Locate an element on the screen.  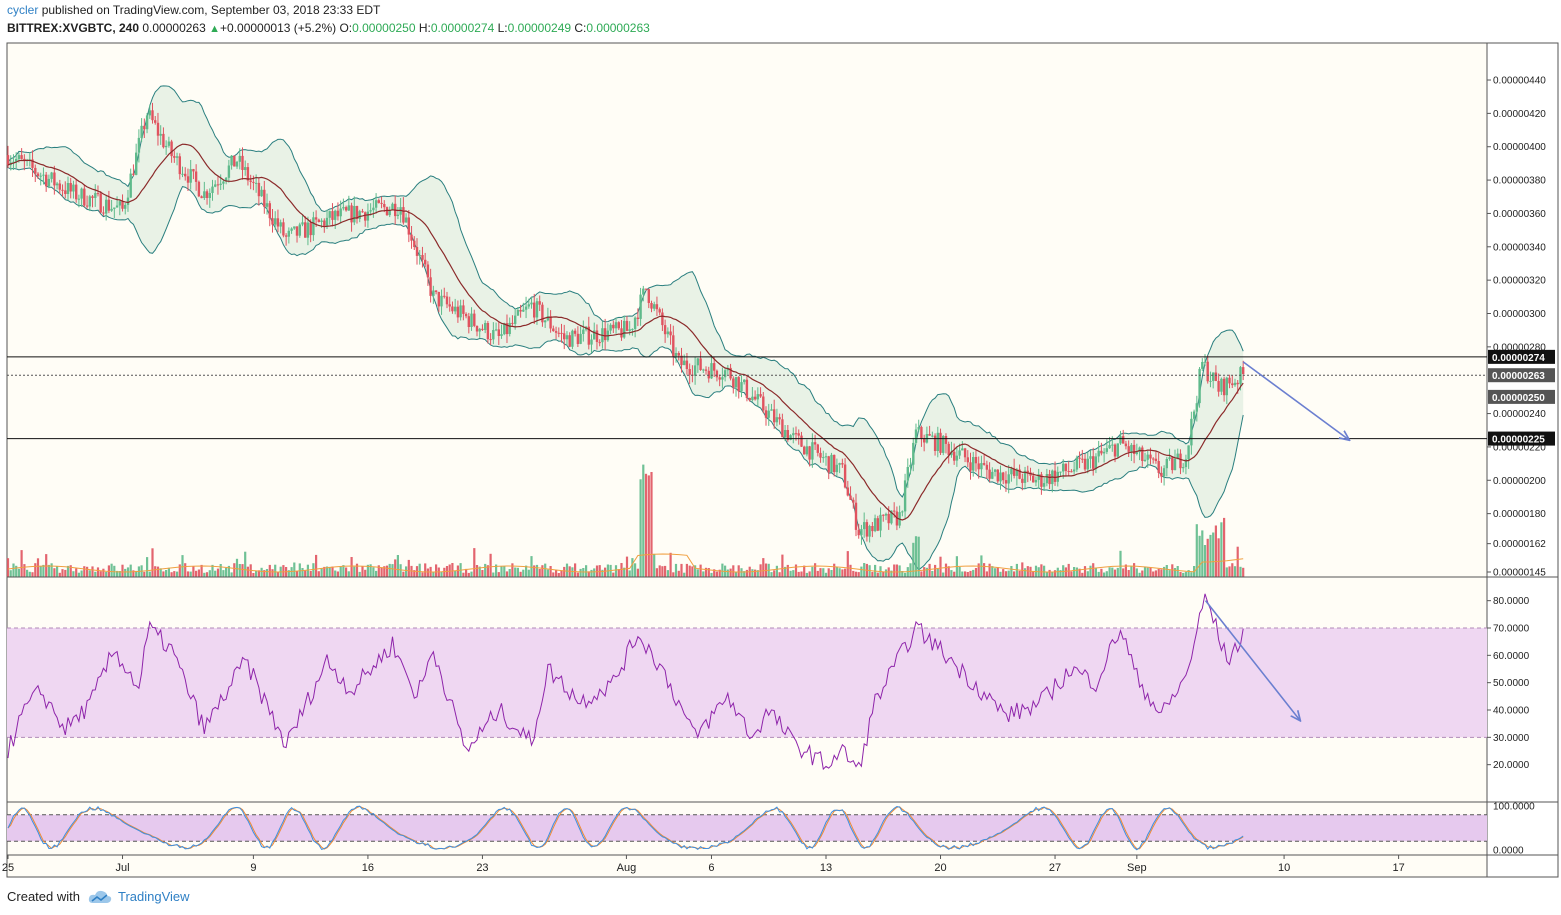
close-label: C: is located at coordinates (580, 28).